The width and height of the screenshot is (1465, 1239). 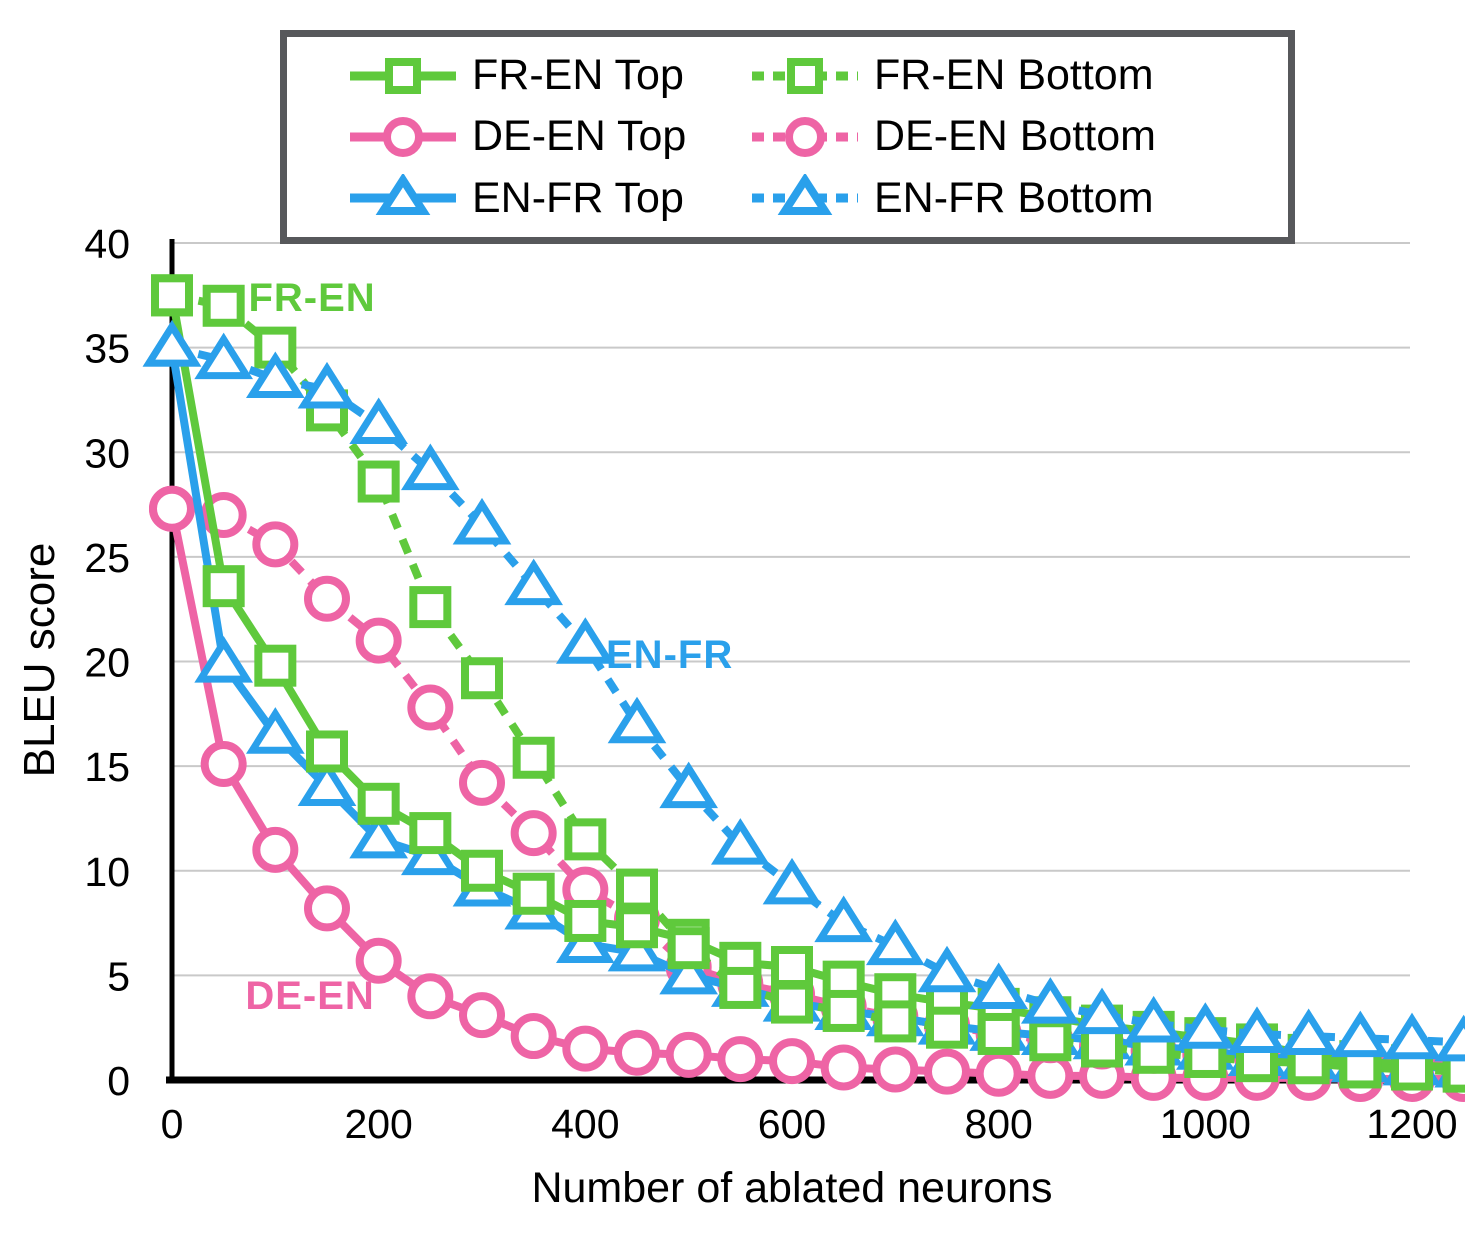 What do you see at coordinates (378, 1124) in the screenshot?
I see `x-tick-label-200: 200` at bounding box center [378, 1124].